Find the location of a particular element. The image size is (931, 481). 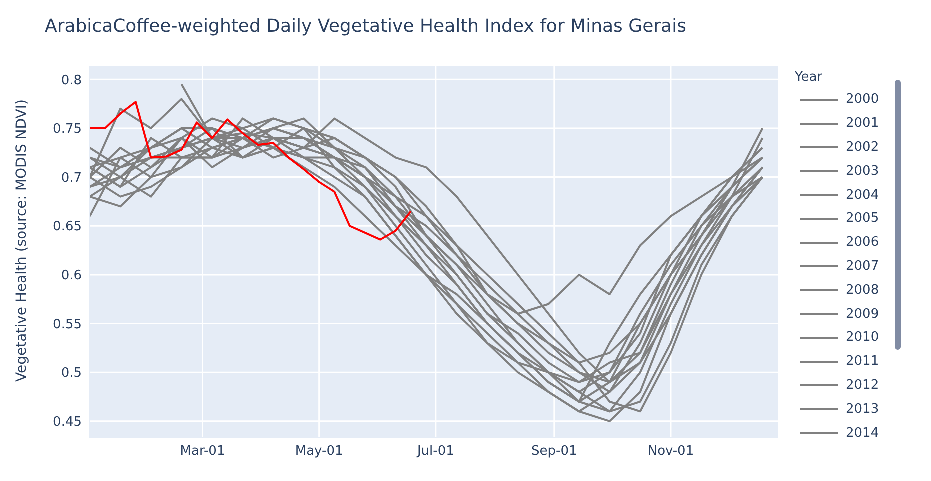

legend-label: 2009 is located at coordinates (863, 314).